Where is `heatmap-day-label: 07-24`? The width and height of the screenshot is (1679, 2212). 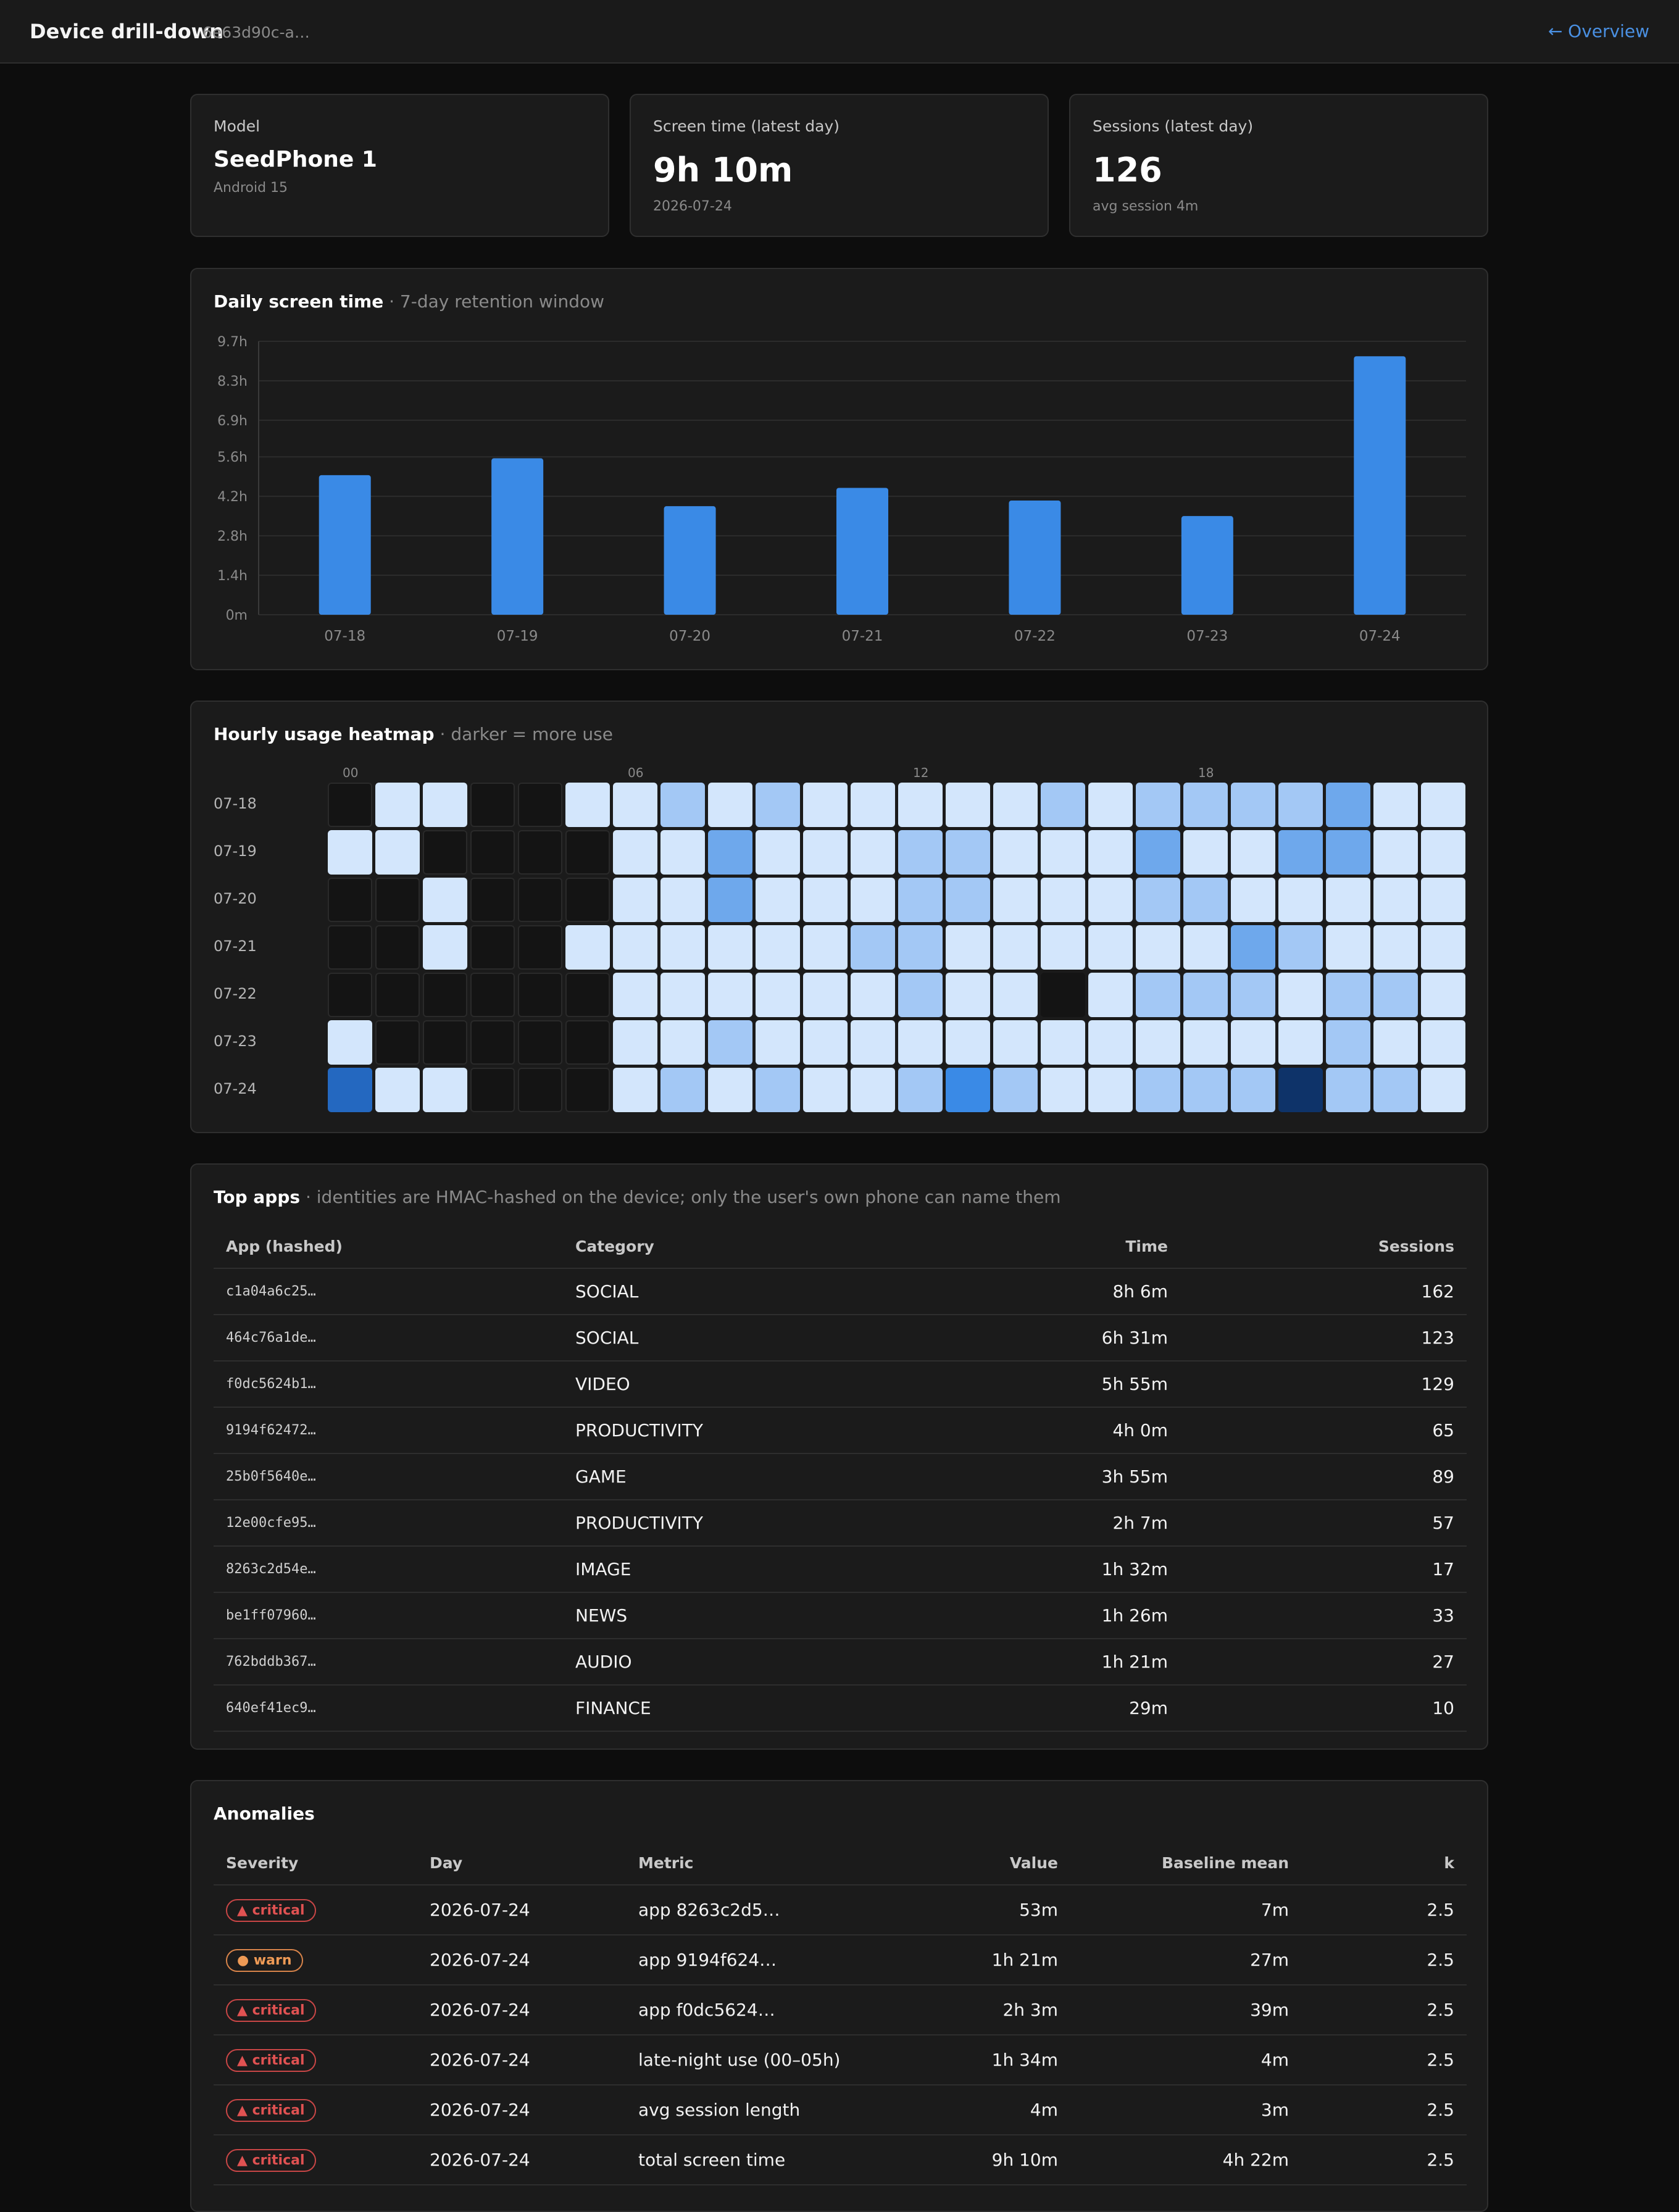 heatmap-day-label: 07-24 is located at coordinates (235, 1088).